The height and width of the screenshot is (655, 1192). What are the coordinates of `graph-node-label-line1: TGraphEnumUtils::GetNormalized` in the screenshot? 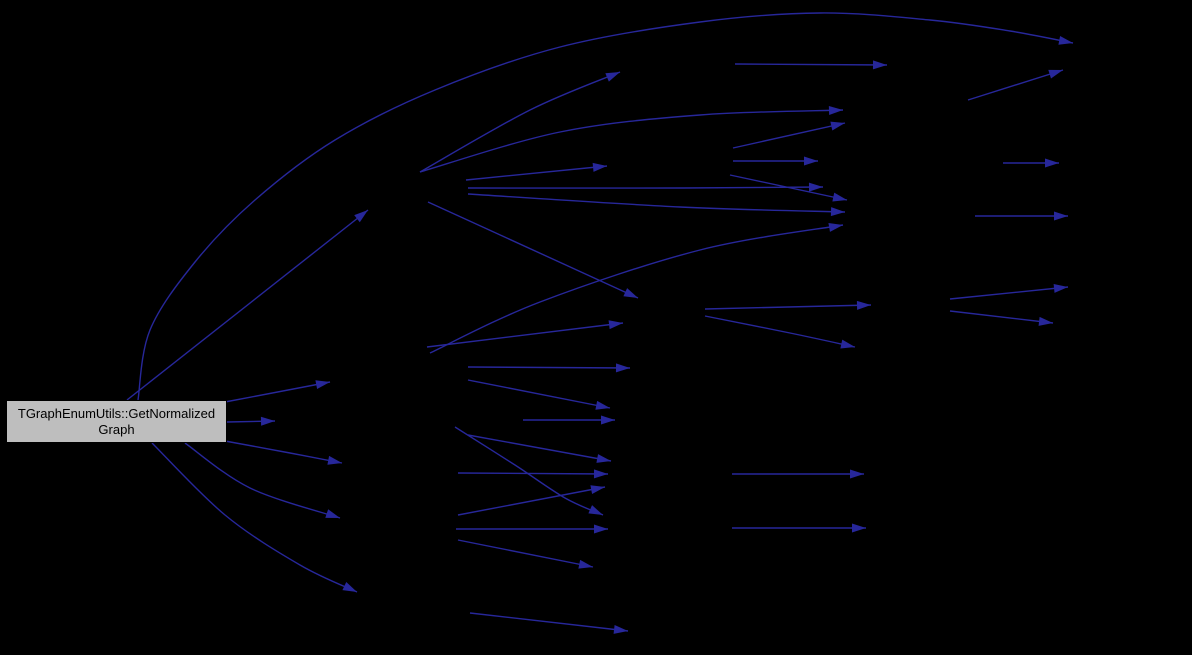 It's located at (116, 413).